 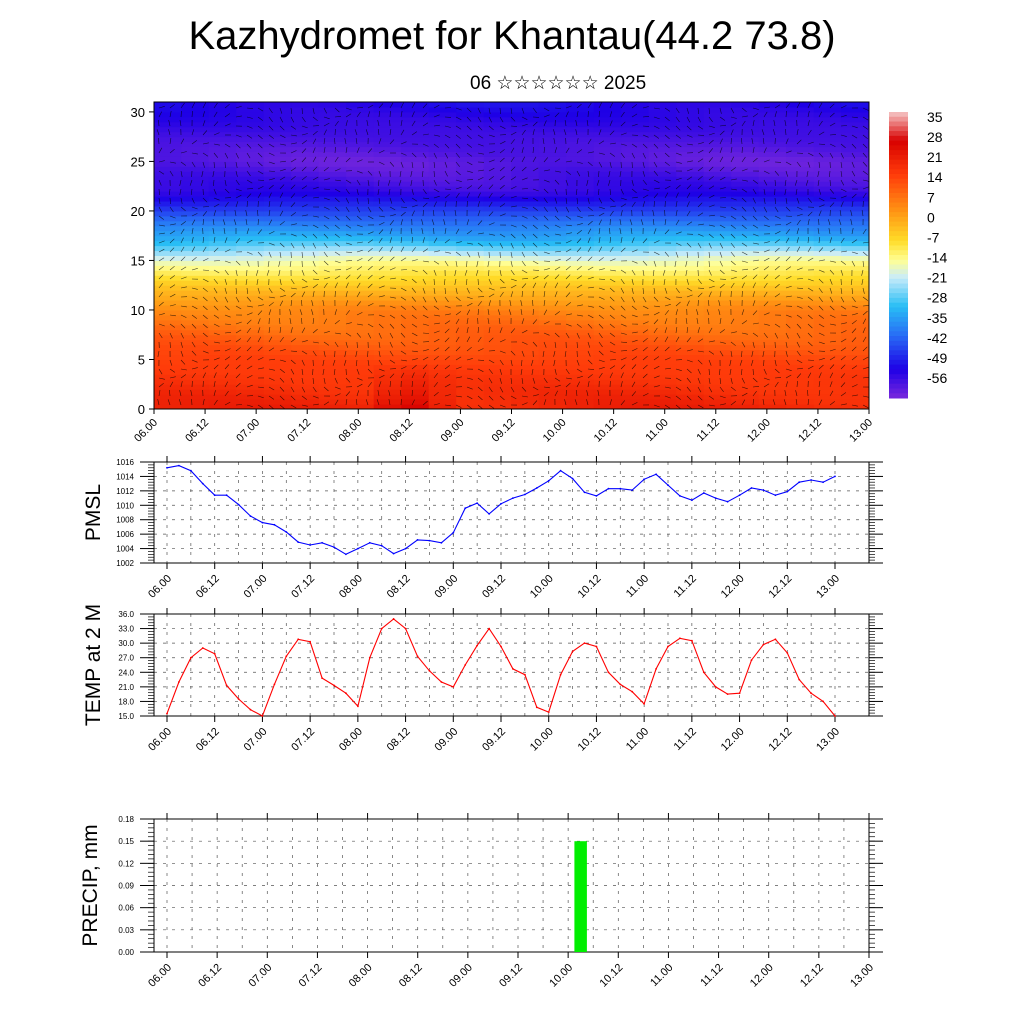 What do you see at coordinates (937, 278) in the screenshot?
I see `colorbar-label: -21` at bounding box center [937, 278].